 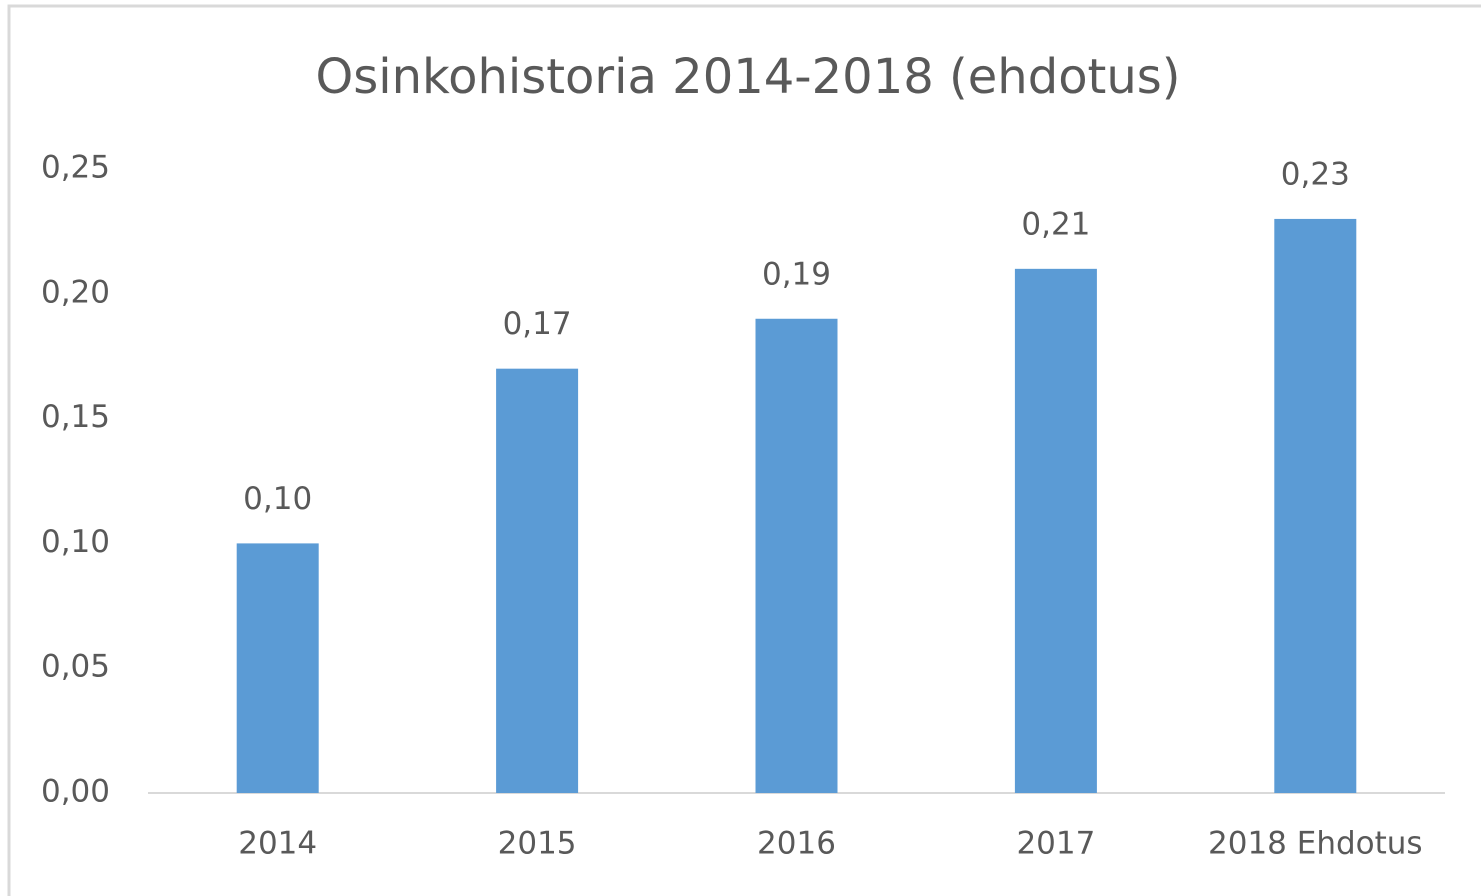 I want to click on y-tick-label: 0,10, so click(x=75, y=542).